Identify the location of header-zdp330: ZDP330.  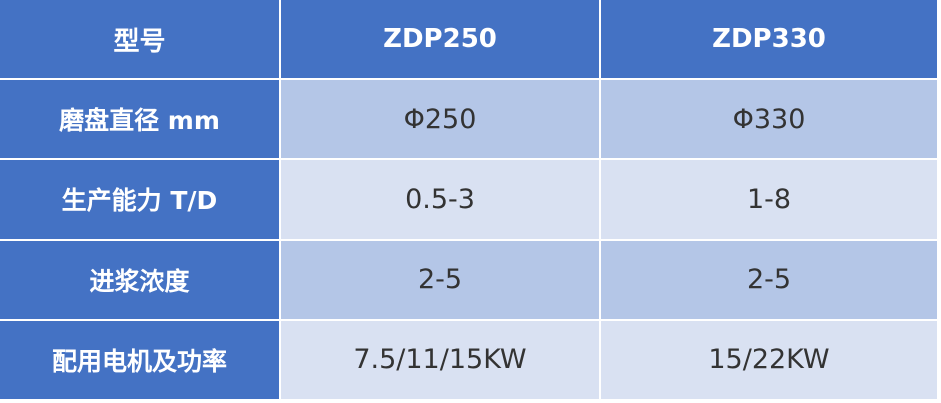
(769, 40).